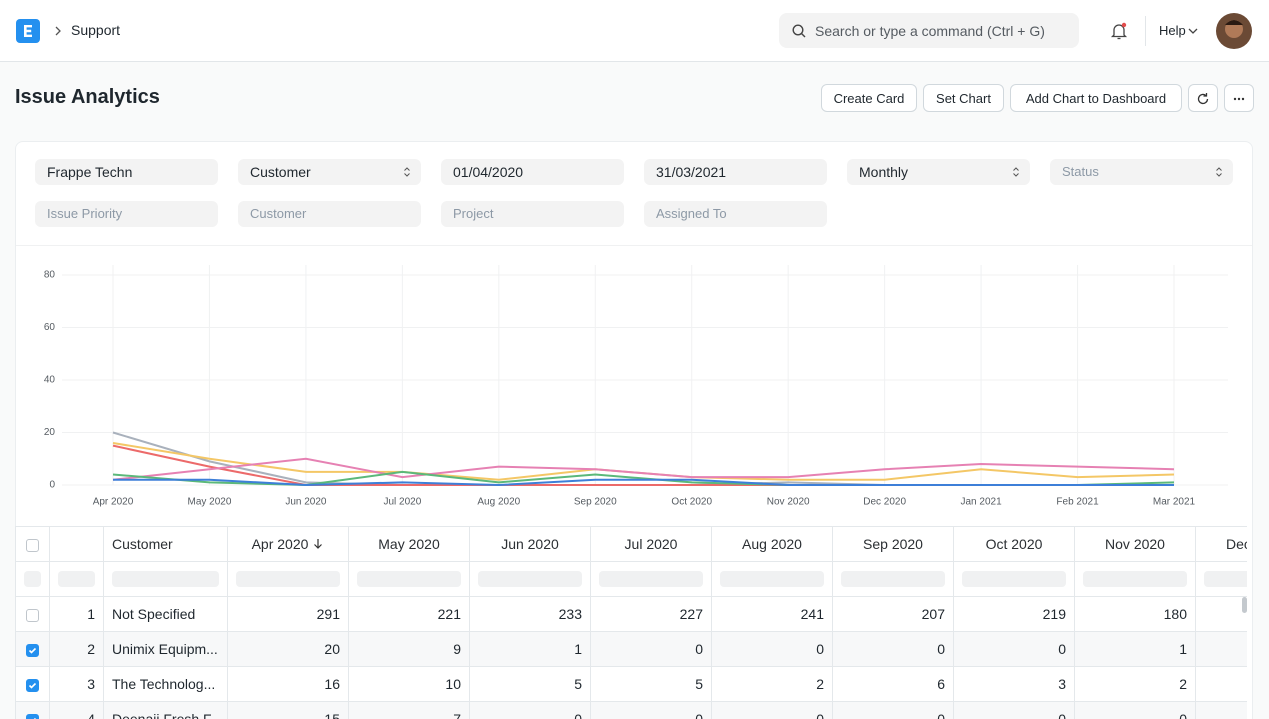  Describe the element at coordinates (893, 544) in the screenshot. I see `column-header: Sep 2020` at that location.